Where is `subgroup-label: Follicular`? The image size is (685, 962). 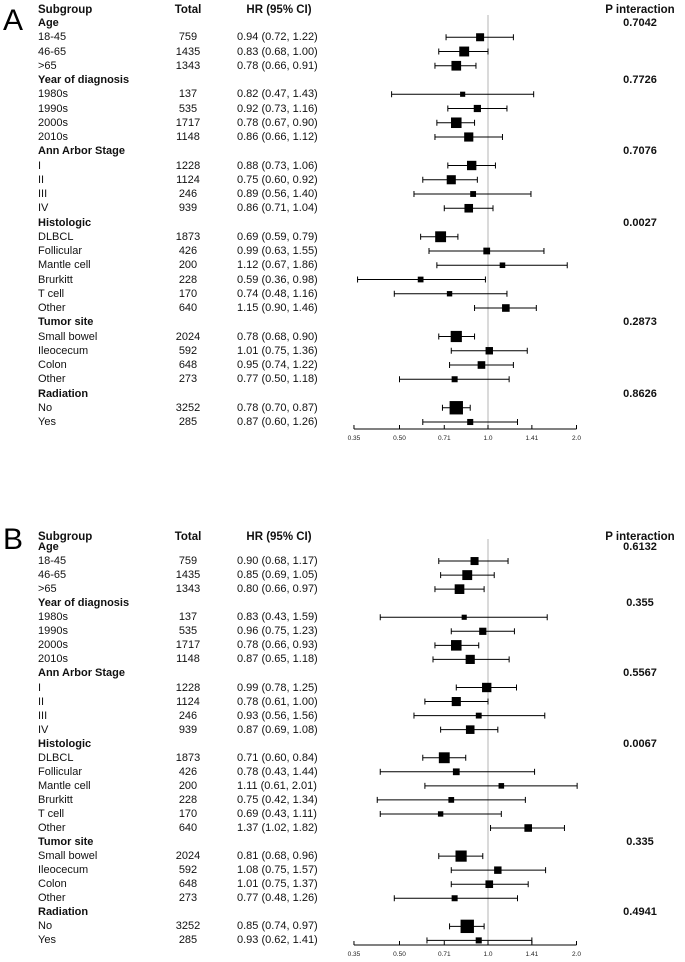
subgroup-label: Follicular is located at coordinates (60, 771).